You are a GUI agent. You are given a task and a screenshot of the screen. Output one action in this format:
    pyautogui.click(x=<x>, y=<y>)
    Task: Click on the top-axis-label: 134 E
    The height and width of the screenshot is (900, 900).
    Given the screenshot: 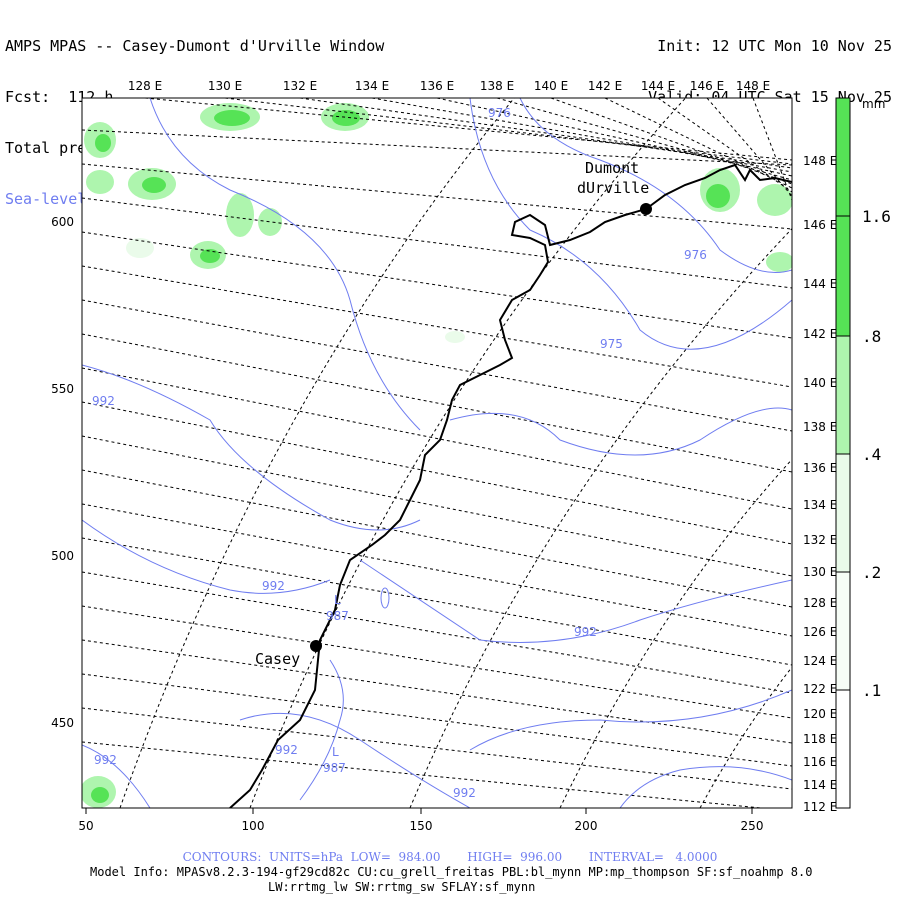 What is the action you would take?
    pyautogui.click(x=372, y=86)
    